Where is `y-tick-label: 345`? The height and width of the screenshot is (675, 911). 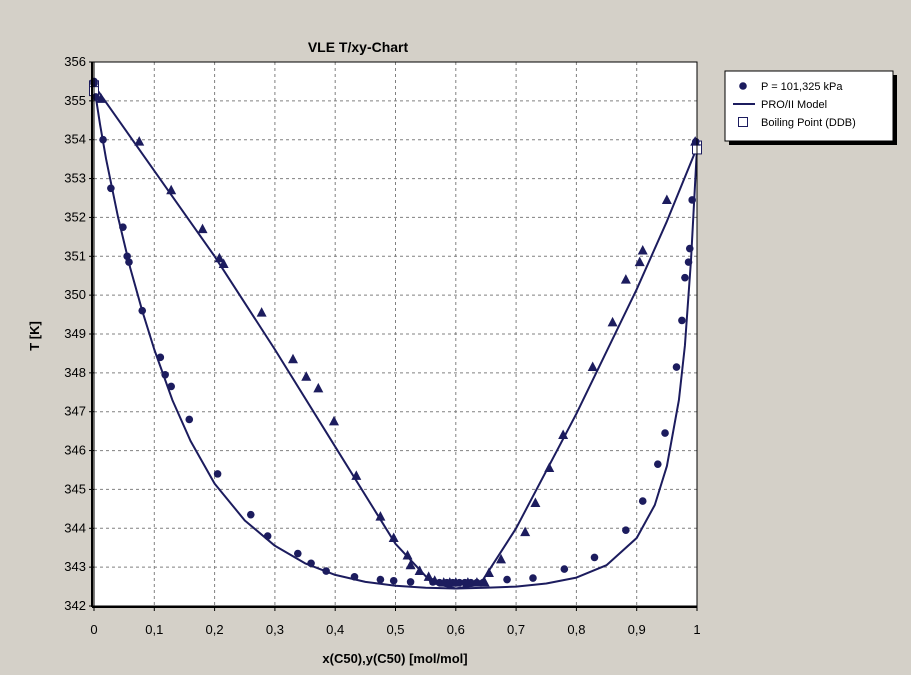 y-tick-label: 345 is located at coordinates (75, 488).